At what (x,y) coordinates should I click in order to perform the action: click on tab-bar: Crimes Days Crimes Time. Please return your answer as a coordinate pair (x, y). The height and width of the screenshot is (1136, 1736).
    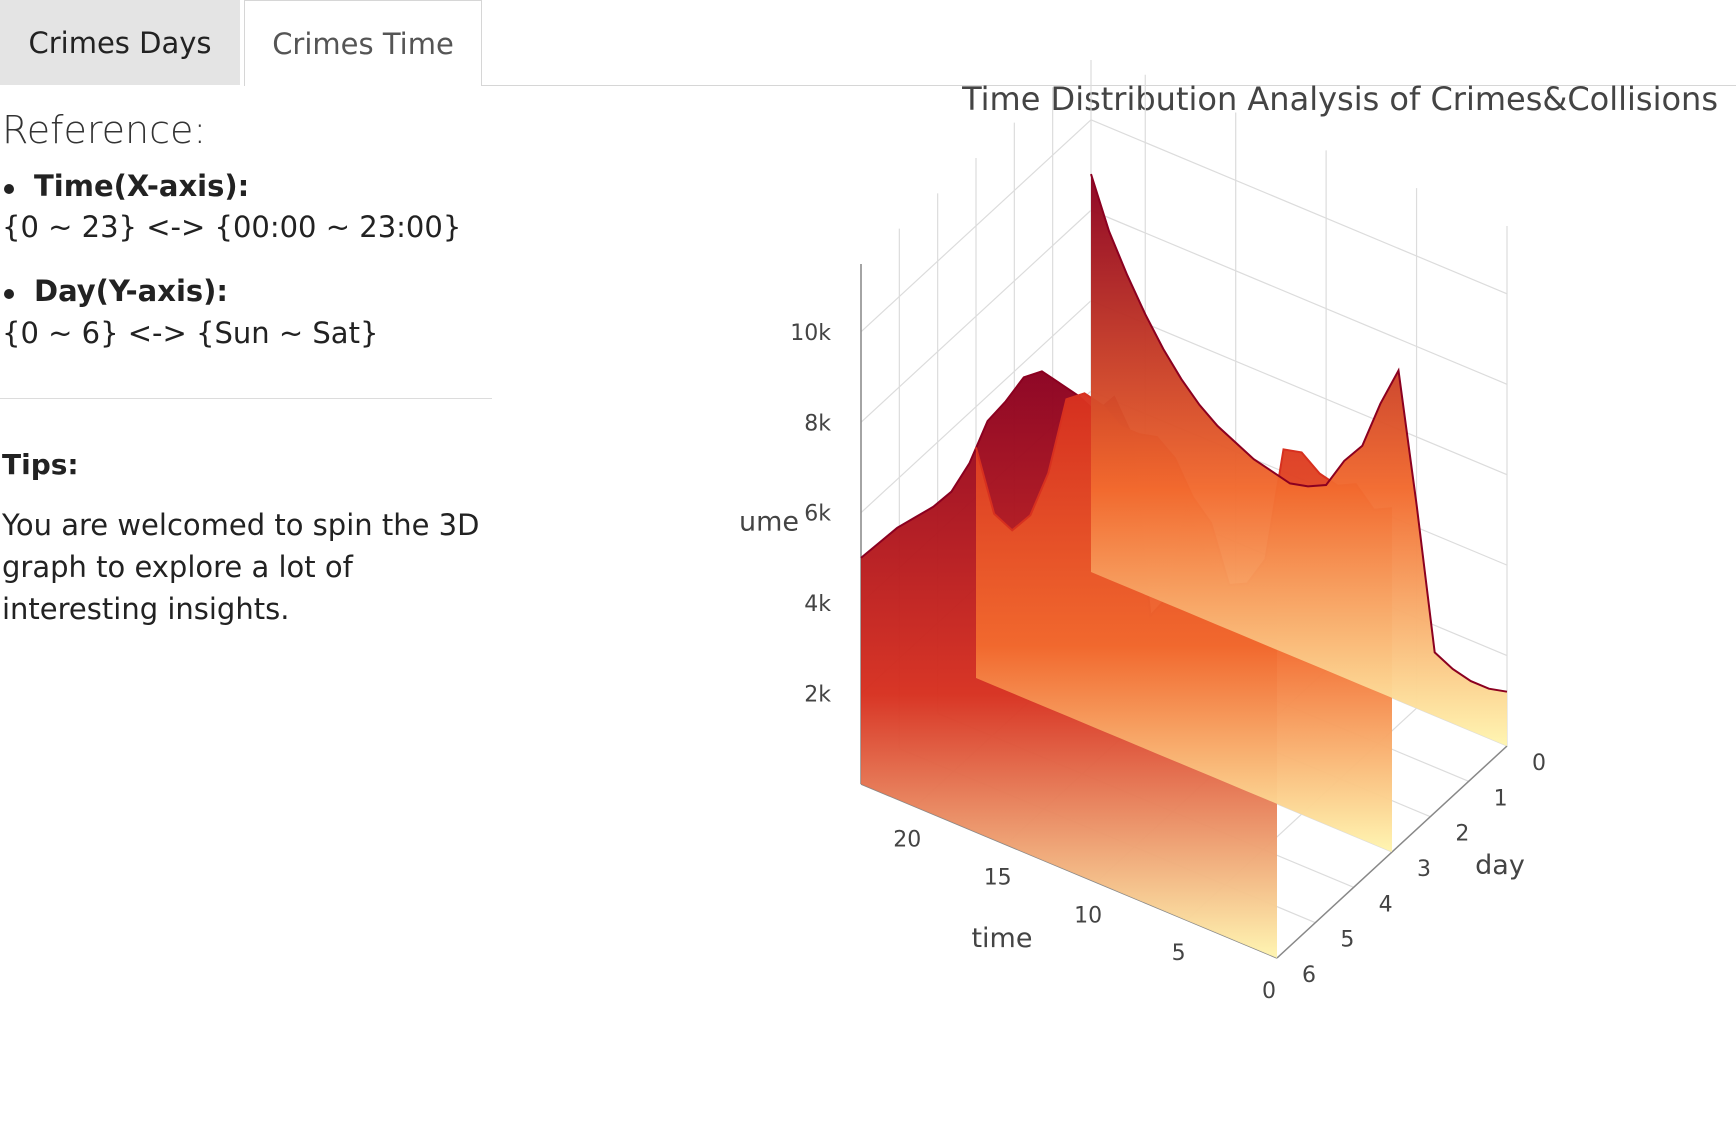
    Looking at the image, I should click on (868, 43).